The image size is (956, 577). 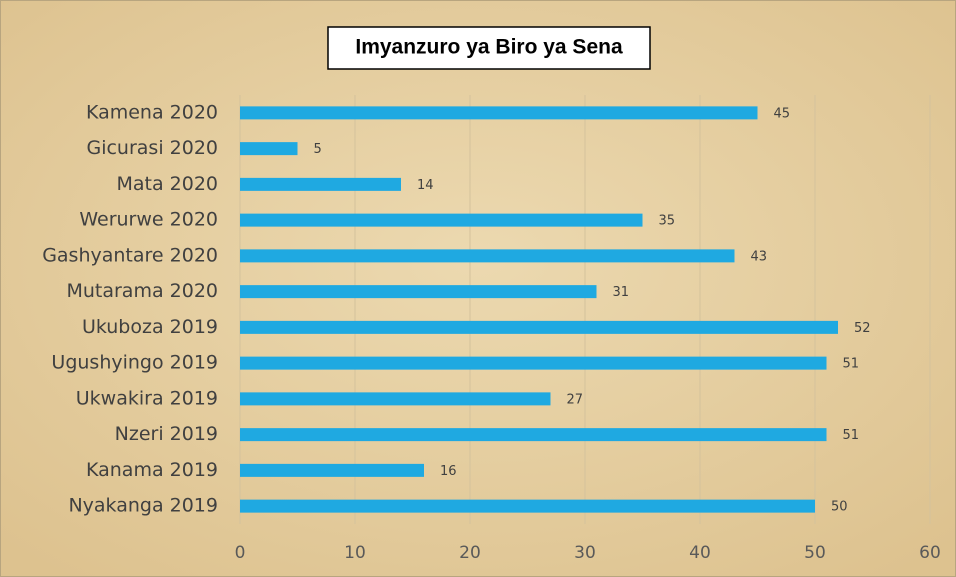 What do you see at coordinates (448, 471) in the screenshot?
I see `data-label: 16` at bounding box center [448, 471].